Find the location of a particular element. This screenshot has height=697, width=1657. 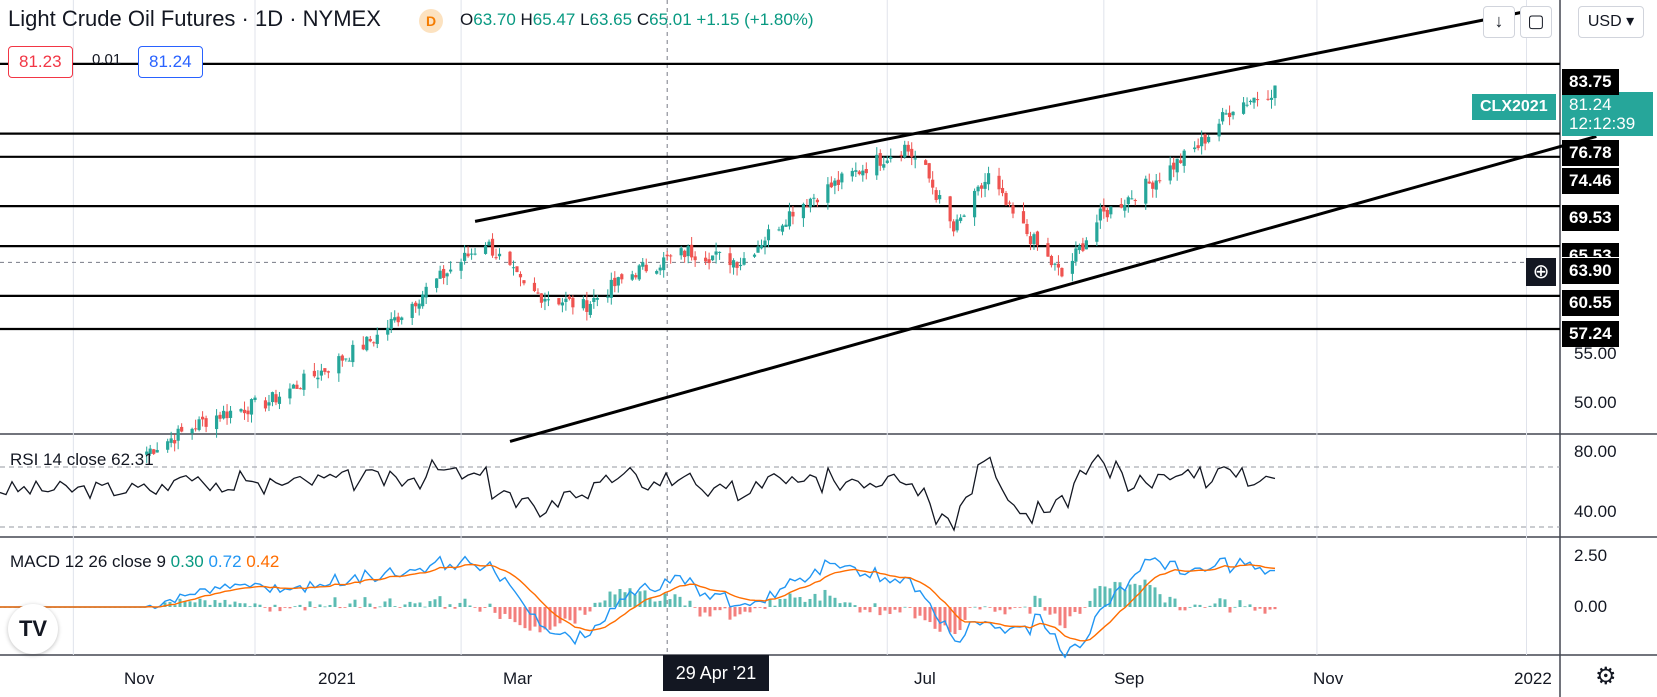

bid-button: 81.23 is located at coordinates (40, 62).